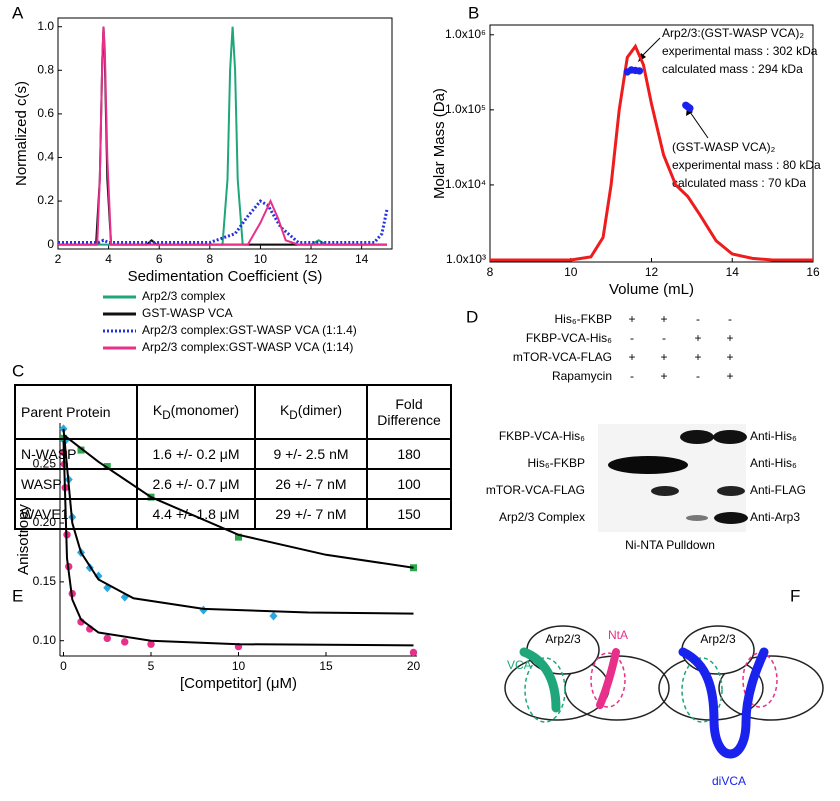 This screenshot has height=801, width=840. Describe the element at coordinates (542, 436) in the screenshot. I see `blot-row-label: FKBP-VCA-His₆` at that location.